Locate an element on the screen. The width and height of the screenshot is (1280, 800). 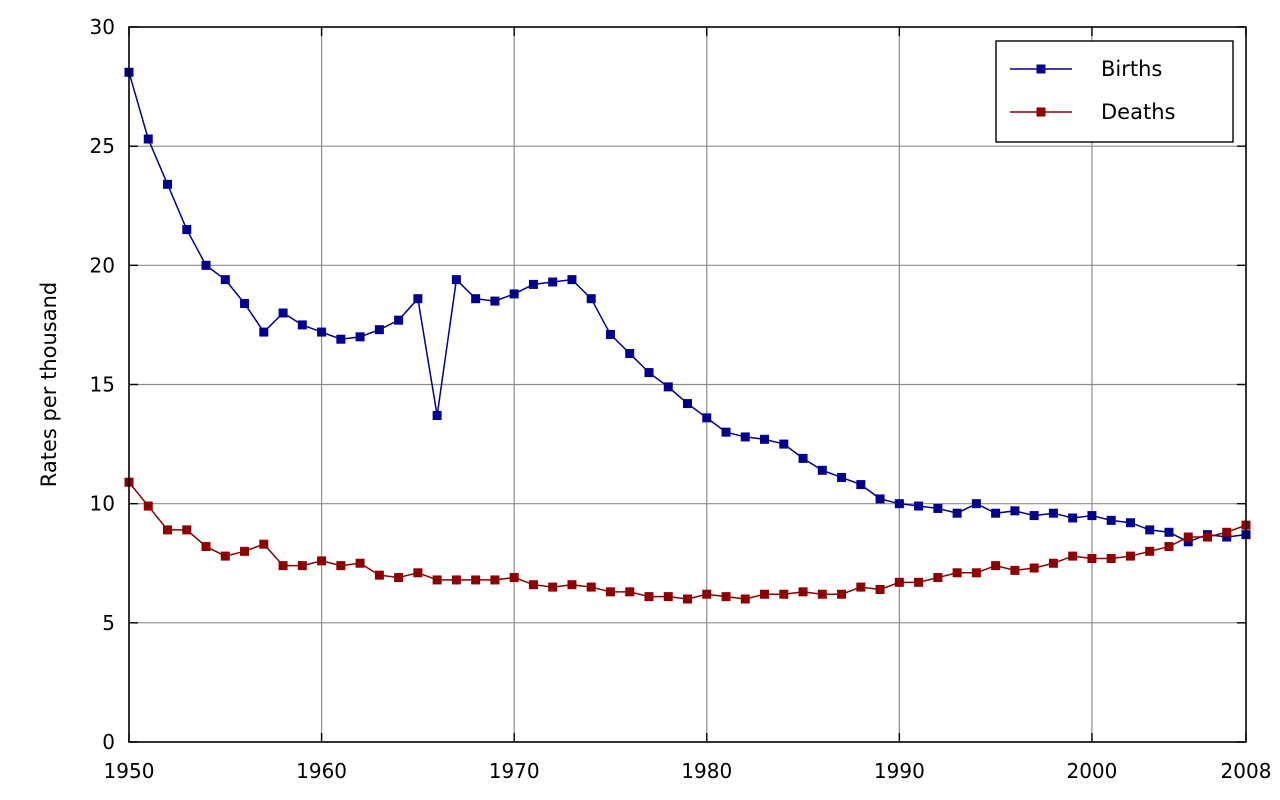
x-tick-label: 2000 is located at coordinates (1091, 771).